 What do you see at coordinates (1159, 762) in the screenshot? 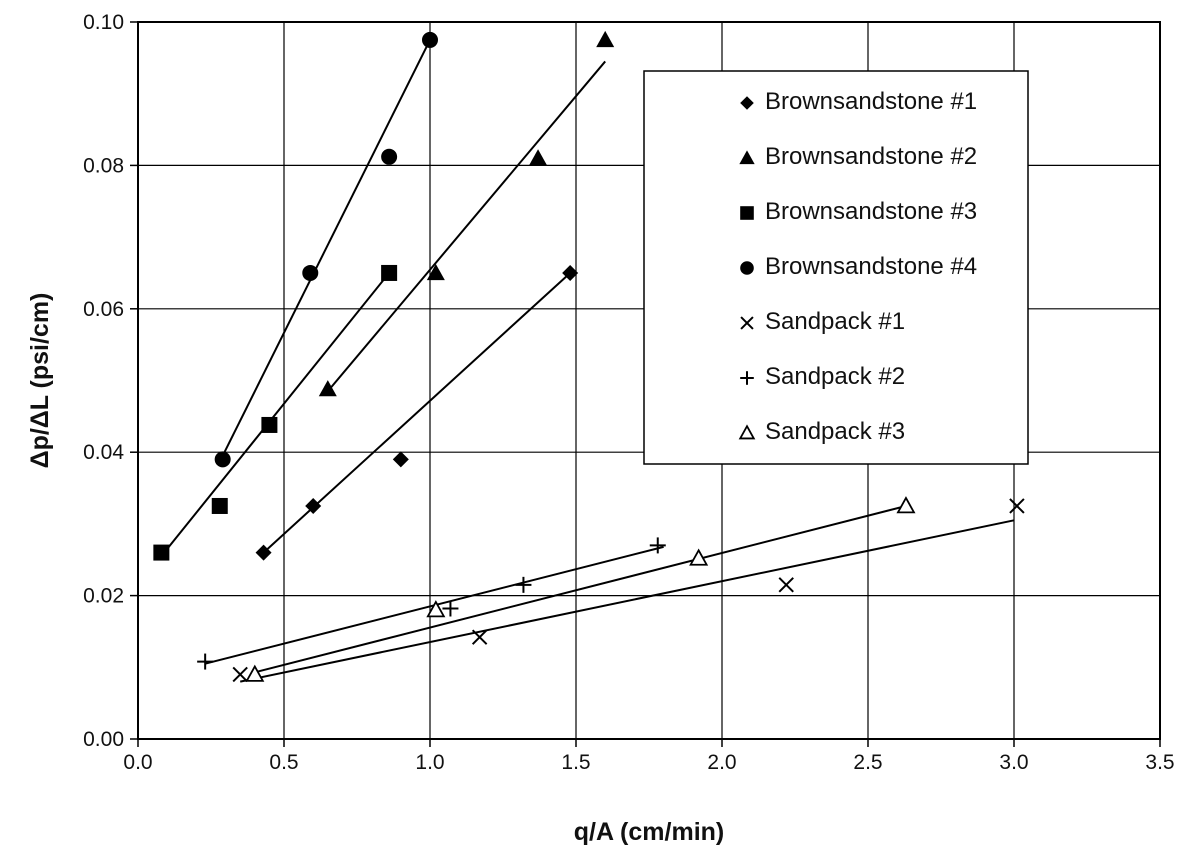
I see `x-tick-label: 3.5` at bounding box center [1159, 762].